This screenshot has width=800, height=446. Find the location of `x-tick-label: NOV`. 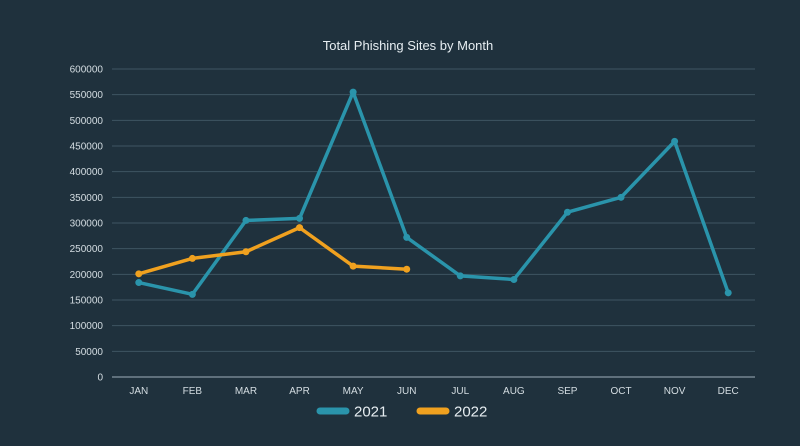

x-tick-label: NOV is located at coordinates (675, 391).